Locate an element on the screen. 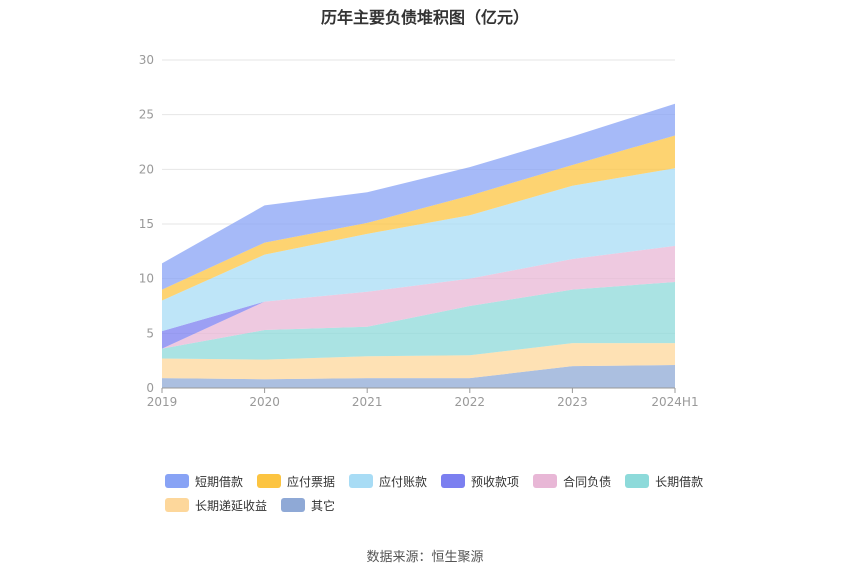  area-series-合同负债 is located at coordinates (418, 297).